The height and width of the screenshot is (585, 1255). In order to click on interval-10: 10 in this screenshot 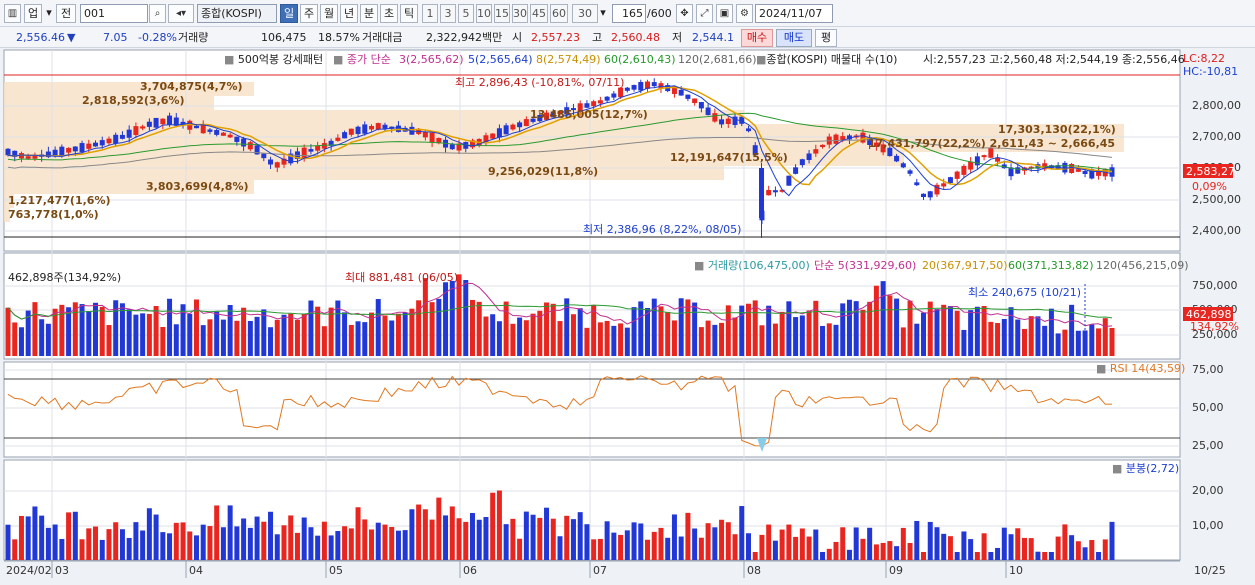, I will do `click(484, 13)`.